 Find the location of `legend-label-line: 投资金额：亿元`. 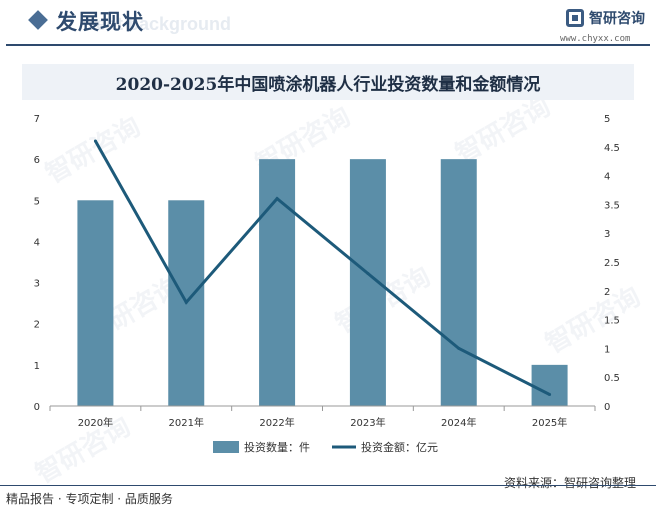

legend-label-line: 投资金额：亿元 is located at coordinates (399, 447).